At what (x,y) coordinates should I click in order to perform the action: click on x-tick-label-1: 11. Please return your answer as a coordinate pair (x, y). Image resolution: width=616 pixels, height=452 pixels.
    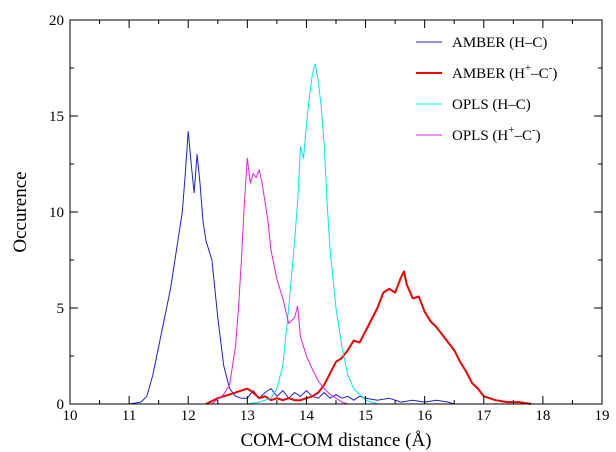
    Looking at the image, I should click on (129, 416).